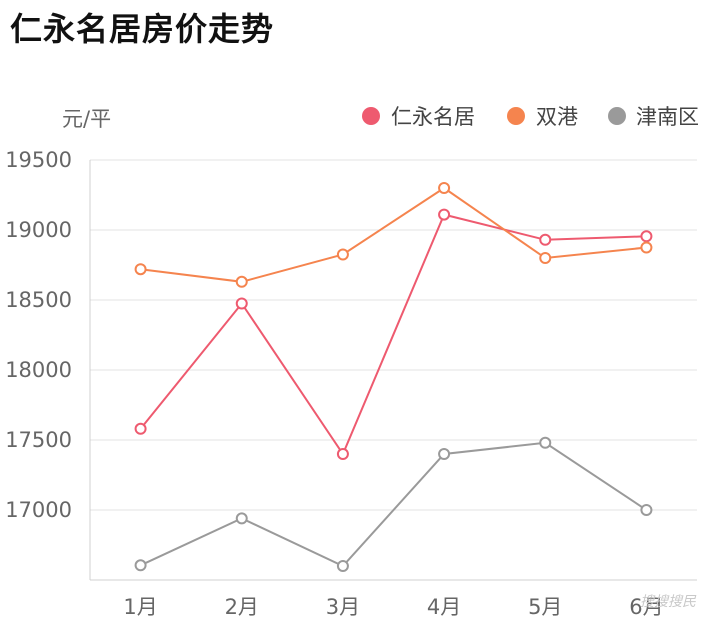  What do you see at coordinates (668, 602) in the screenshot?
I see `watermark: 搜搜搜民` at bounding box center [668, 602].